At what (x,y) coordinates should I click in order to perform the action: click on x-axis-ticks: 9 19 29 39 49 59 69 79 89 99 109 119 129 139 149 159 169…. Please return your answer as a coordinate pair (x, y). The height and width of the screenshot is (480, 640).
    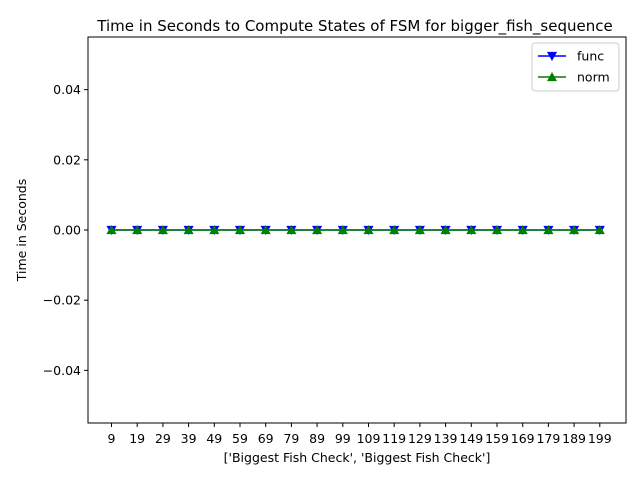
    Looking at the image, I should click on (360, 434).